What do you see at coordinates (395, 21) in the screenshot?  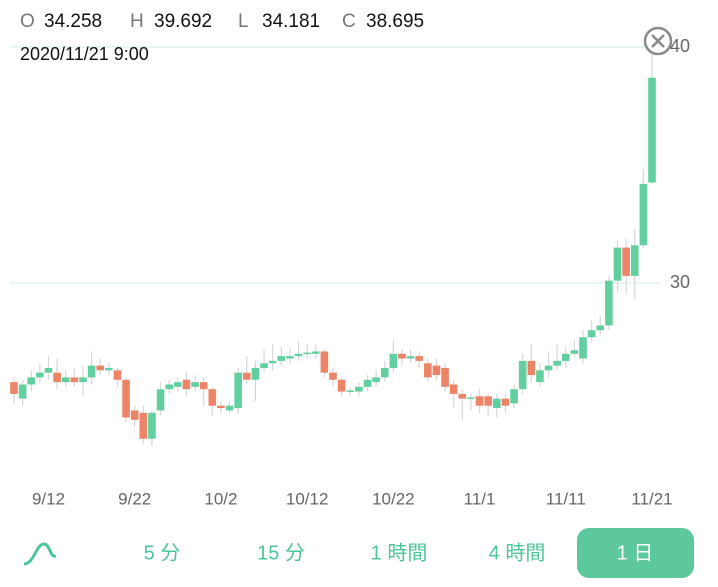 I see `ohlc-value: 38.695` at bounding box center [395, 21].